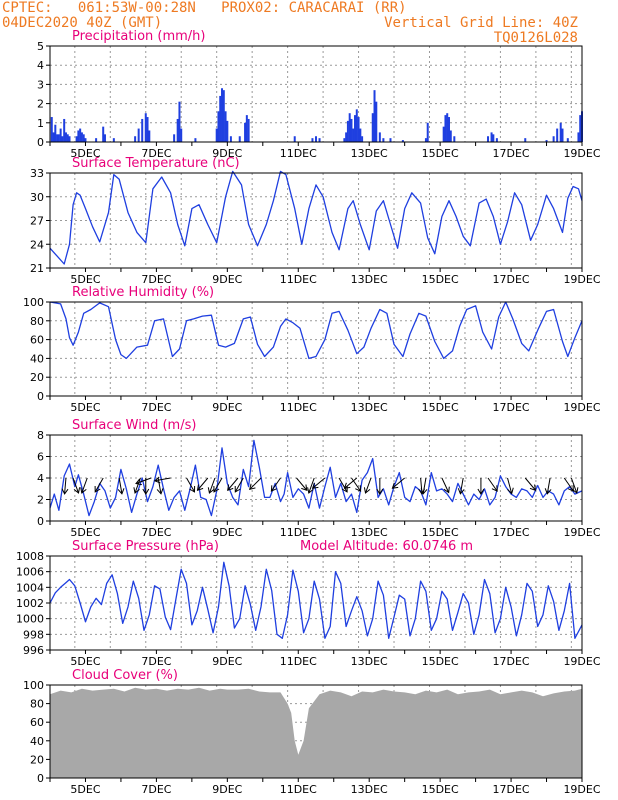 Image resolution: width=618 pixels, height=800 pixels. What do you see at coordinates (227, 532) in the screenshot?
I see `x-tick-label: 9DEC` at bounding box center [227, 532].